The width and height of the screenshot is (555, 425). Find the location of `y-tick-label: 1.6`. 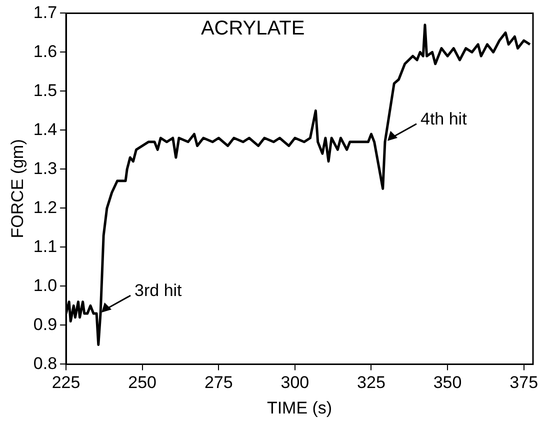

y-tick-label: 1.6 is located at coordinates (45, 51).